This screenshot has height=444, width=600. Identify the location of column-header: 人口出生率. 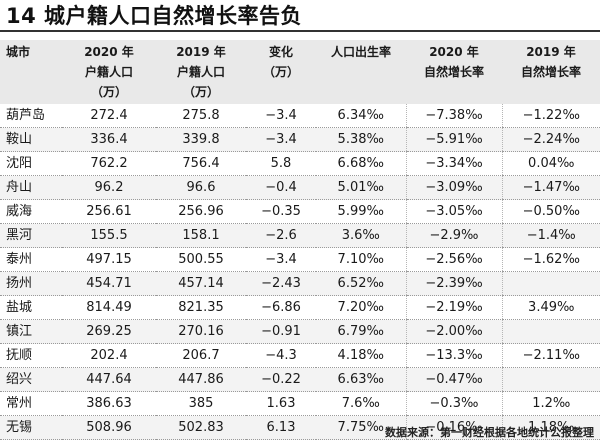
(361, 72).